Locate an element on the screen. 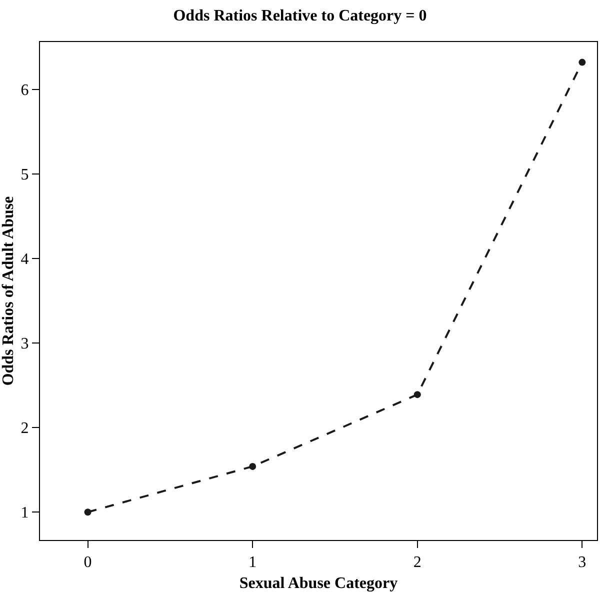 The height and width of the screenshot is (595, 600). x-axis-title: Sexual Abuse Category is located at coordinates (318, 583).